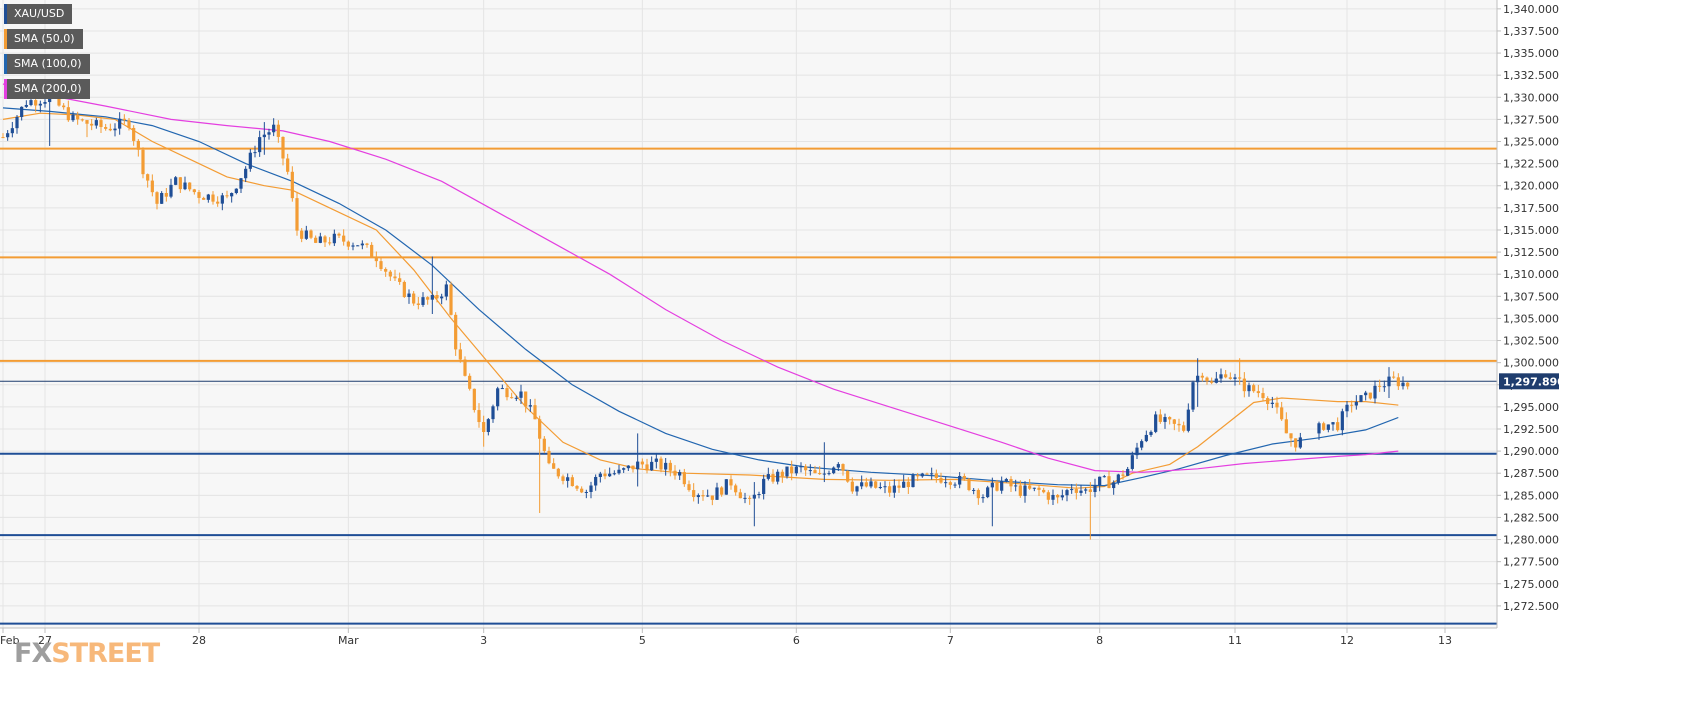 The image size is (1707, 712). What do you see at coordinates (1531, 407) in the screenshot?
I see `y-tick-label: 1,295.000` at bounding box center [1531, 407].